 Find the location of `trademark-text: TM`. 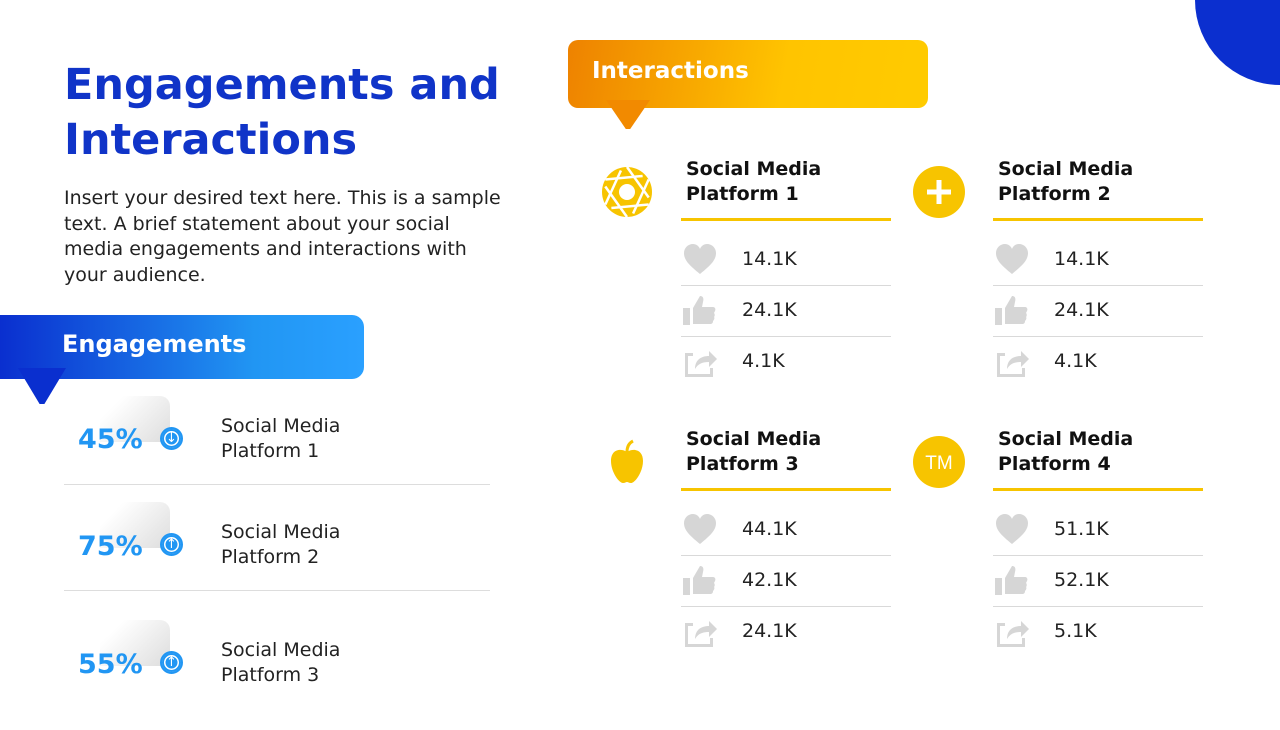

trademark-text: TM is located at coordinates (938, 463).